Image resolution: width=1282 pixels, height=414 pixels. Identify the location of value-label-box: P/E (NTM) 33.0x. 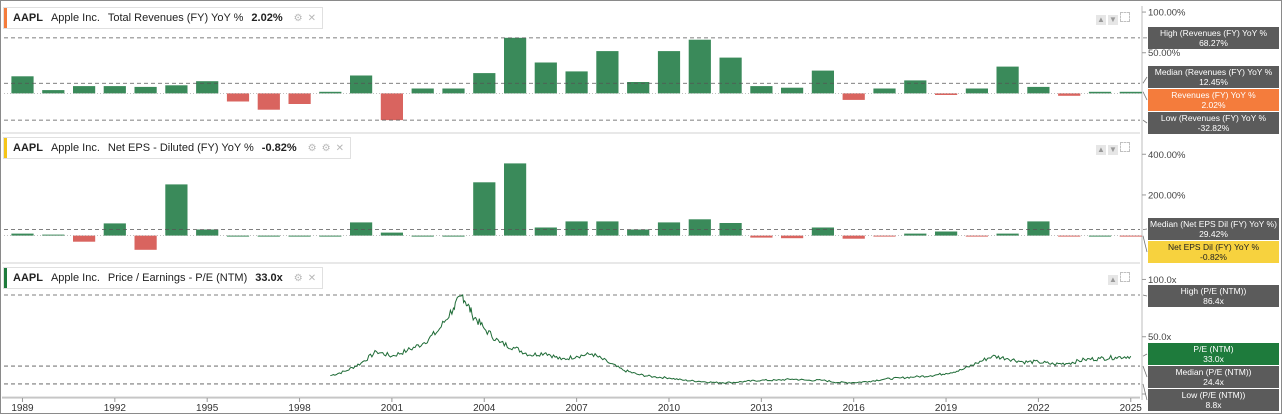
(1213, 354).